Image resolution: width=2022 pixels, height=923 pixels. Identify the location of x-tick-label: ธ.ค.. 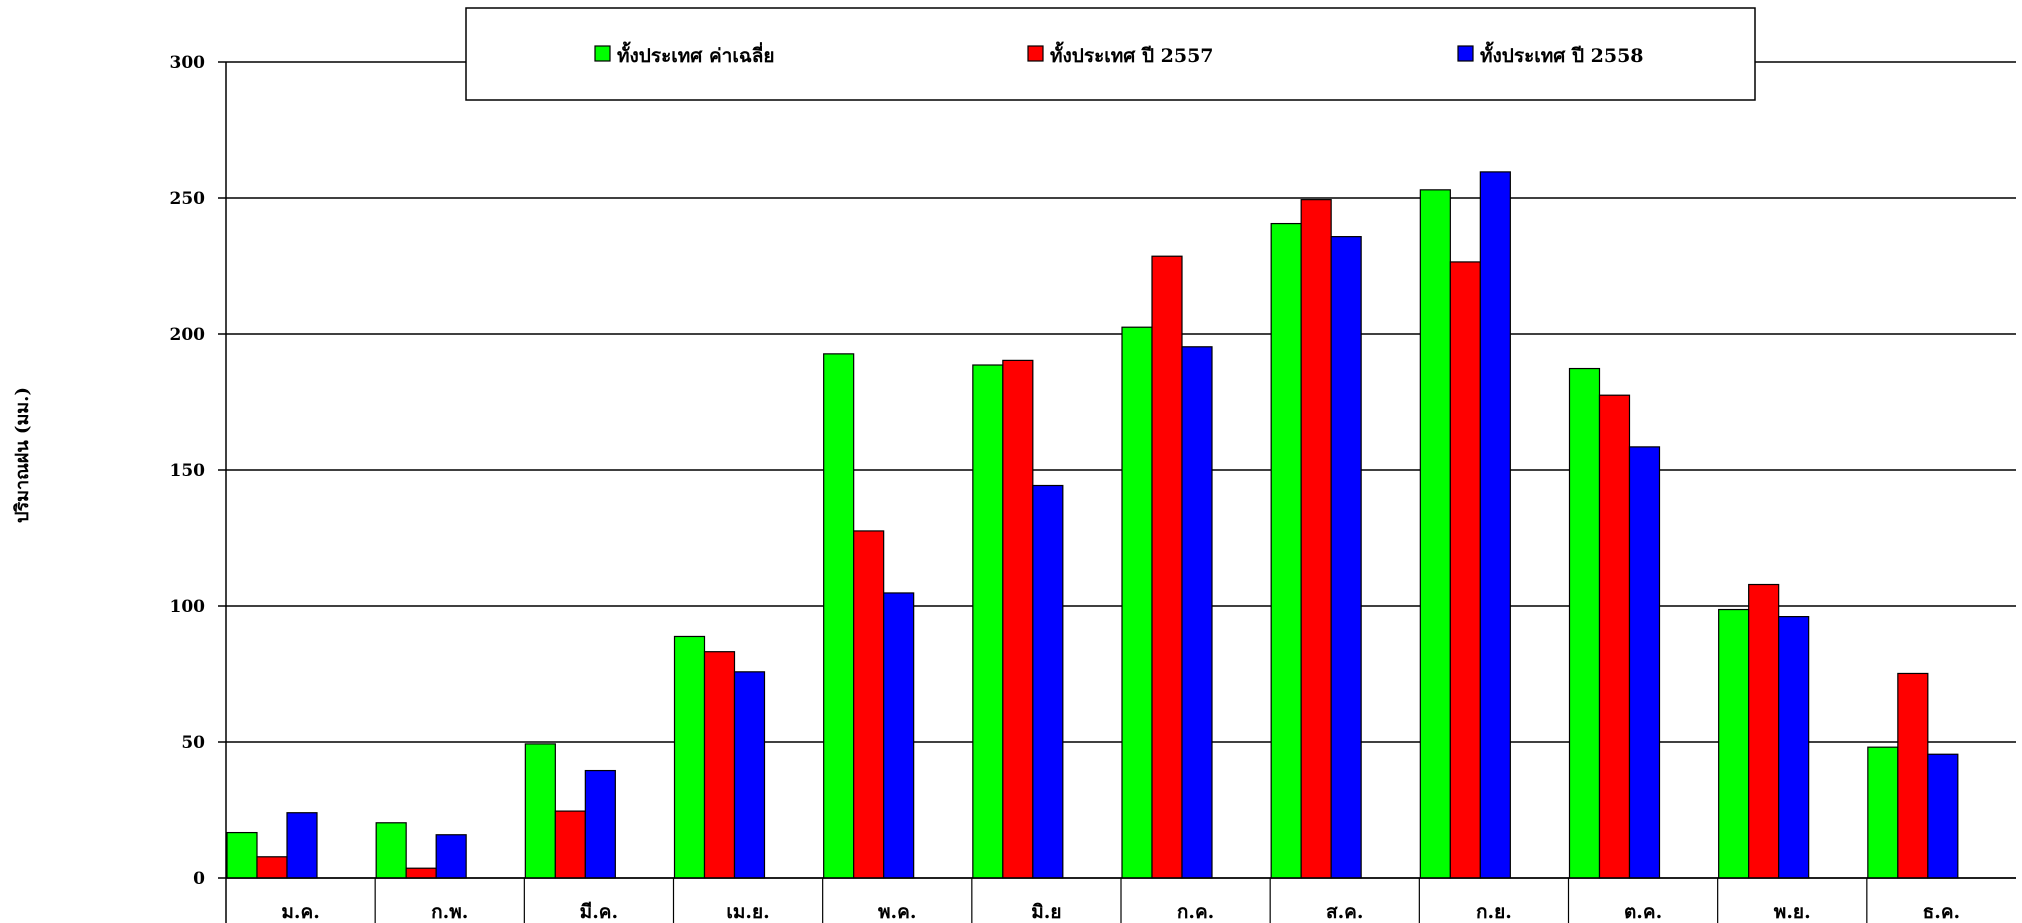
(1942, 912).